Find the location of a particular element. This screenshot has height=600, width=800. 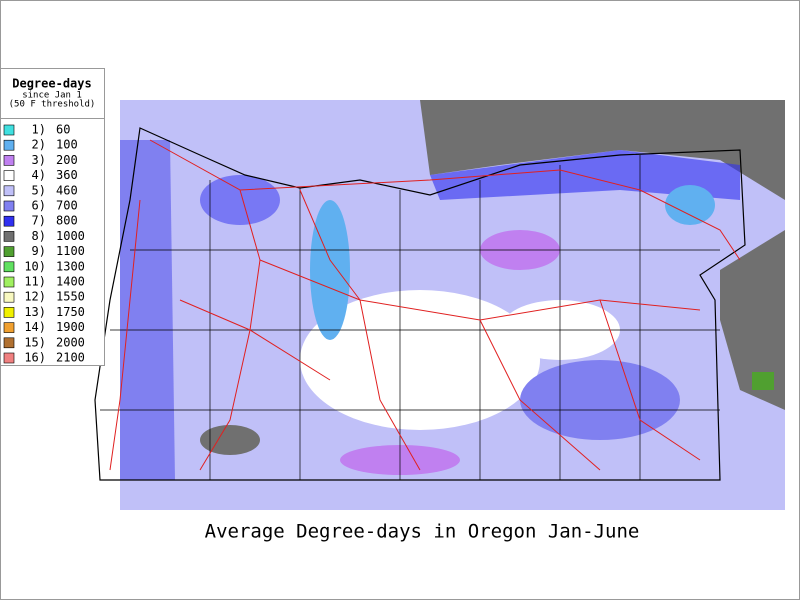

legend-subtitle: since Jan 1 is located at coordinates (52, 96).